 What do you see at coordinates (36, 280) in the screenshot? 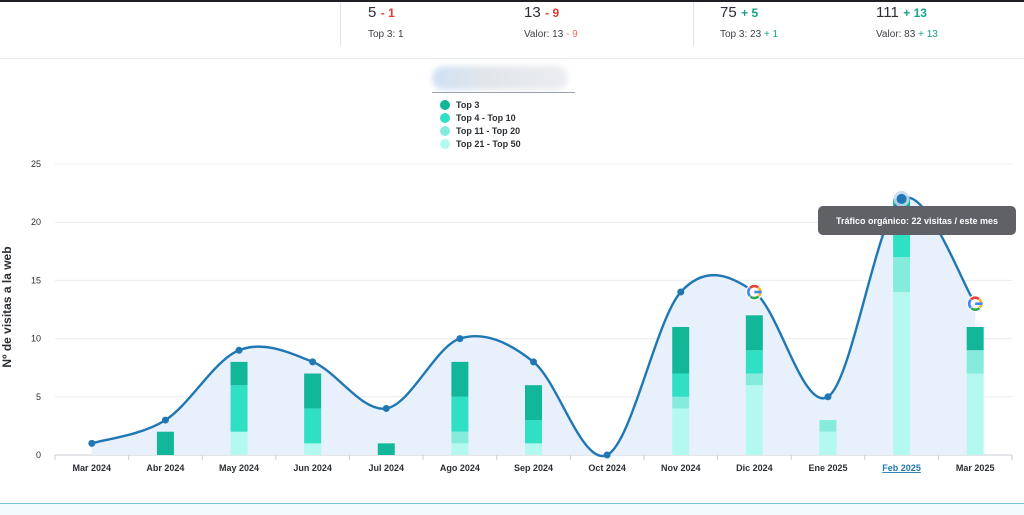
I see `y-tick-label: 15` at bounding box center [36, 280].